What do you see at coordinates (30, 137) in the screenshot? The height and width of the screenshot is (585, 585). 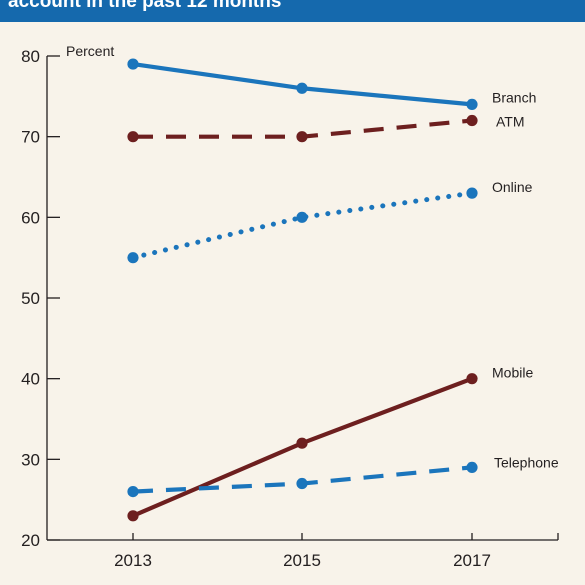 I see `y-tick-label: 70` at bounding box center [30, 137].